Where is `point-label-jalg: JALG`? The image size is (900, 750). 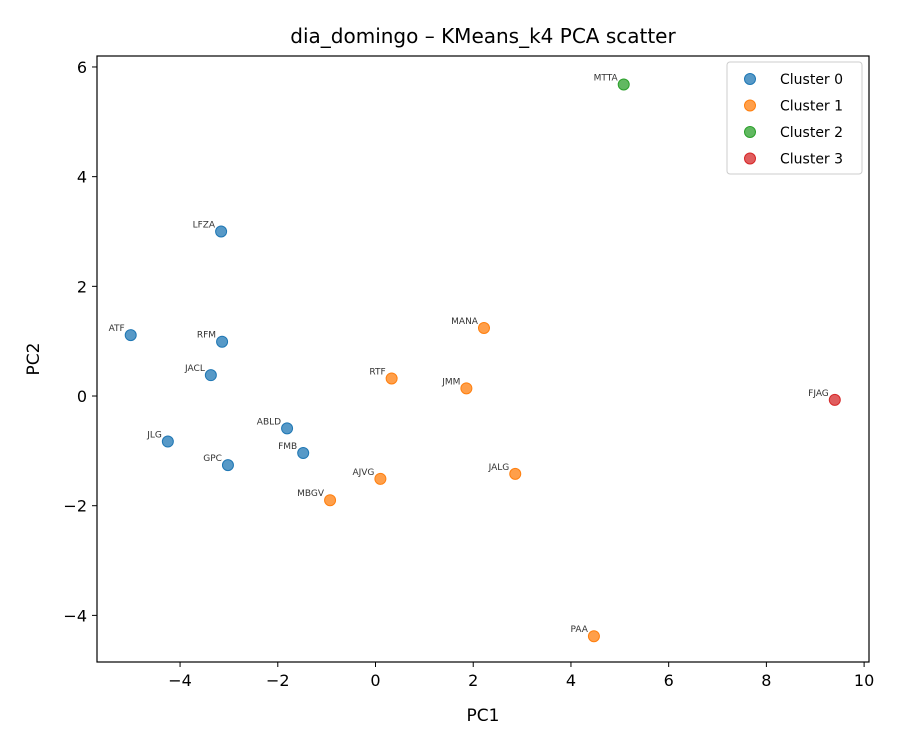 point-label-jalg: JALG is located at coordinates (499, 468).